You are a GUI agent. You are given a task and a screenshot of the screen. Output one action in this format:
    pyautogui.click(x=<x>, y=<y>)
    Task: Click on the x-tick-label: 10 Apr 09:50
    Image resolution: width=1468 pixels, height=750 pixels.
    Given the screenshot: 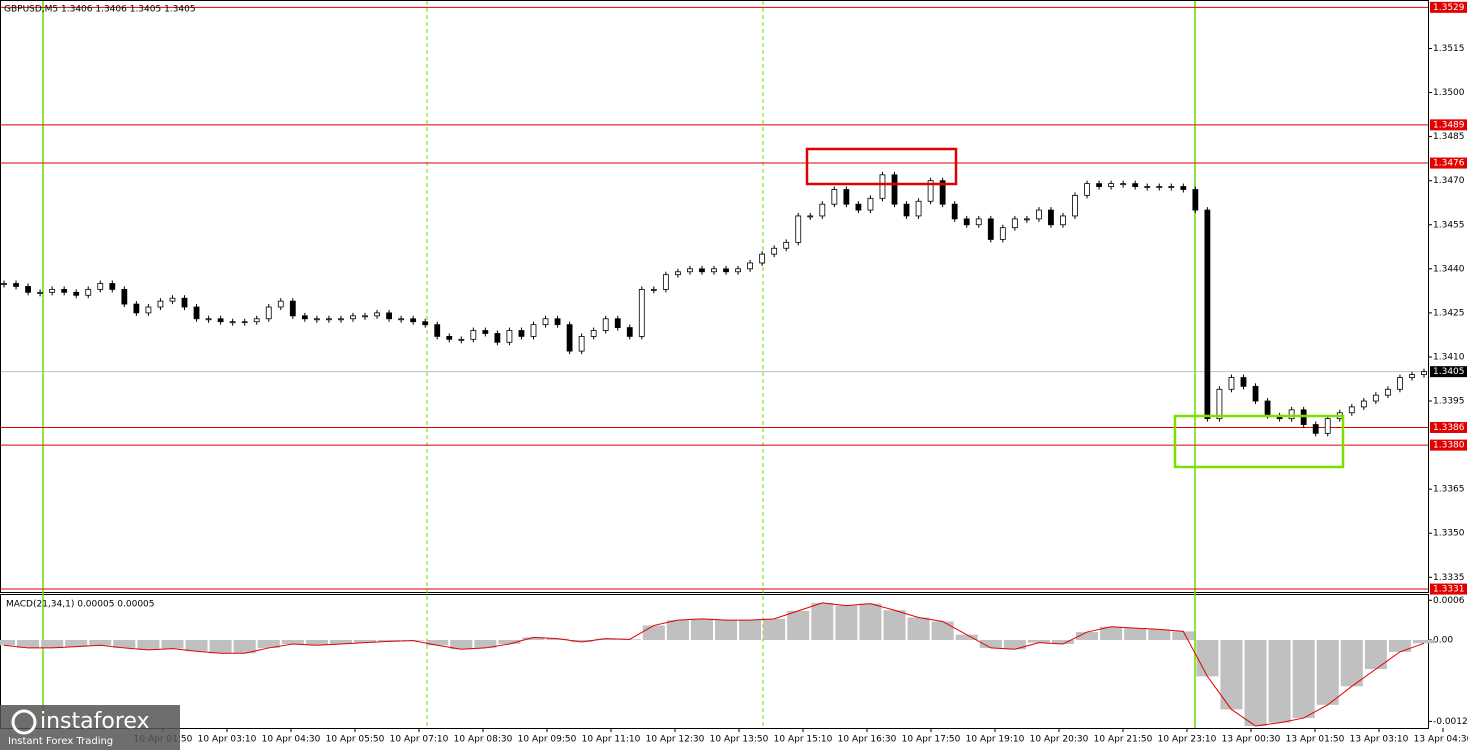 What is the action you would take?
    pyautogui.click(x=547, y=740)
    